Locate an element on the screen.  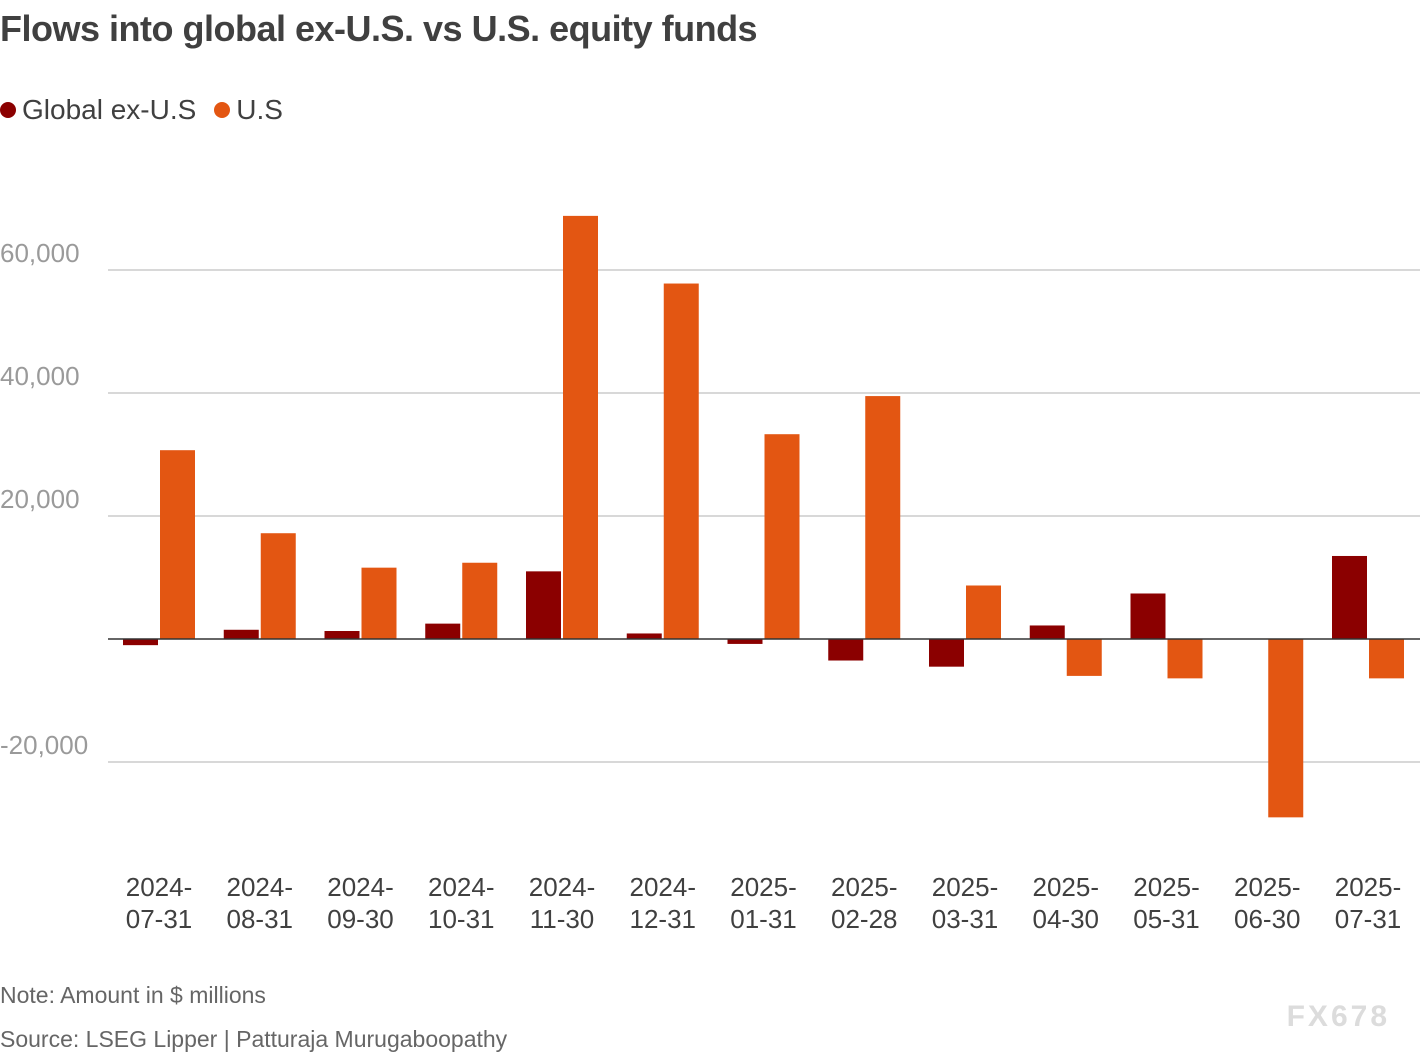
x-tick-label: 04-30 is located at coordinates (1066, 919).